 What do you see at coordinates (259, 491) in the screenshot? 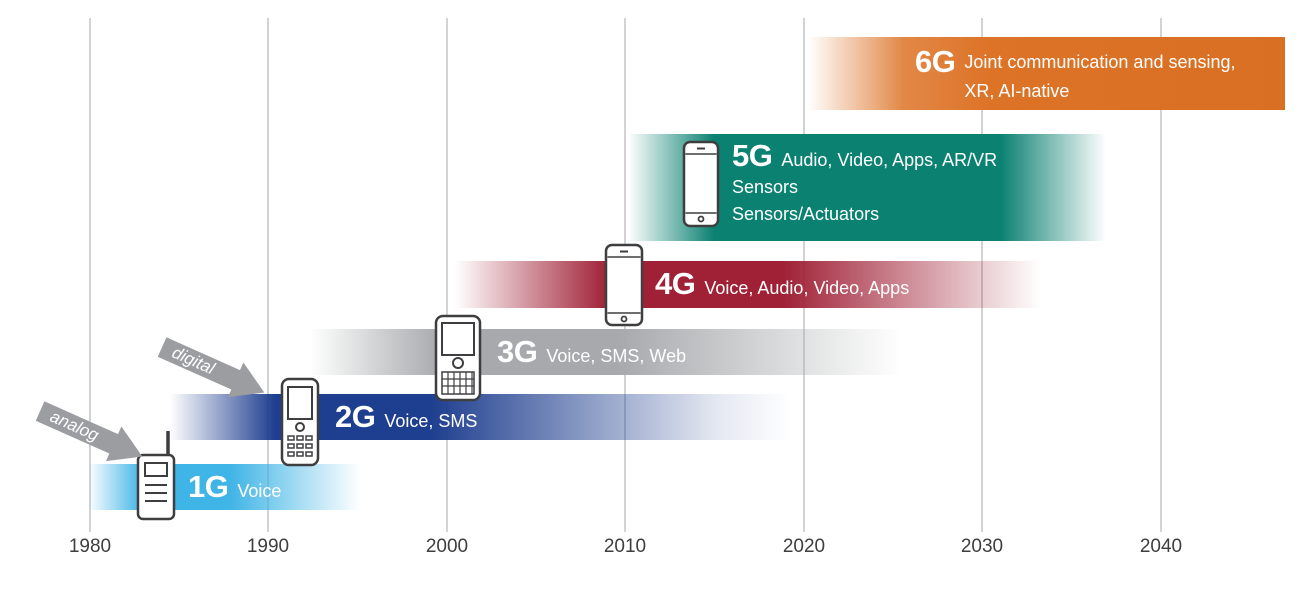
I see `gen-desc-1g: Voice` at bounding box center [259, 491].